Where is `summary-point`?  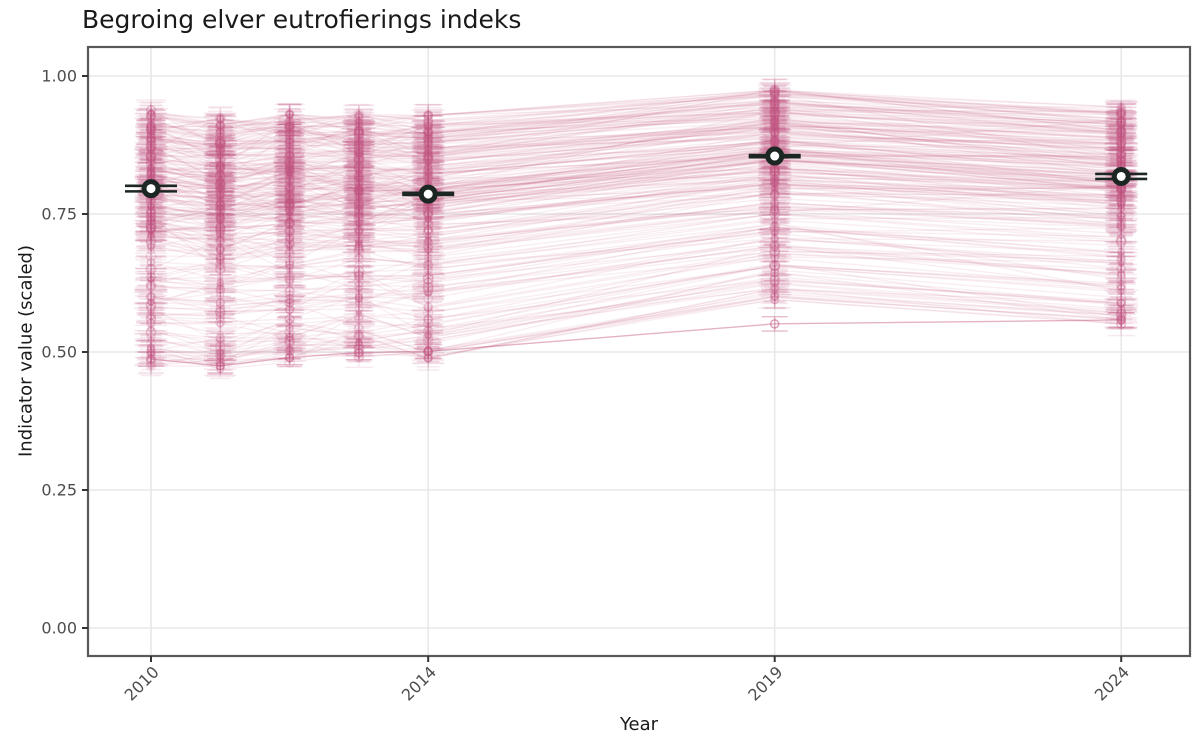
summary-point is located at coordinates (1121, 176).